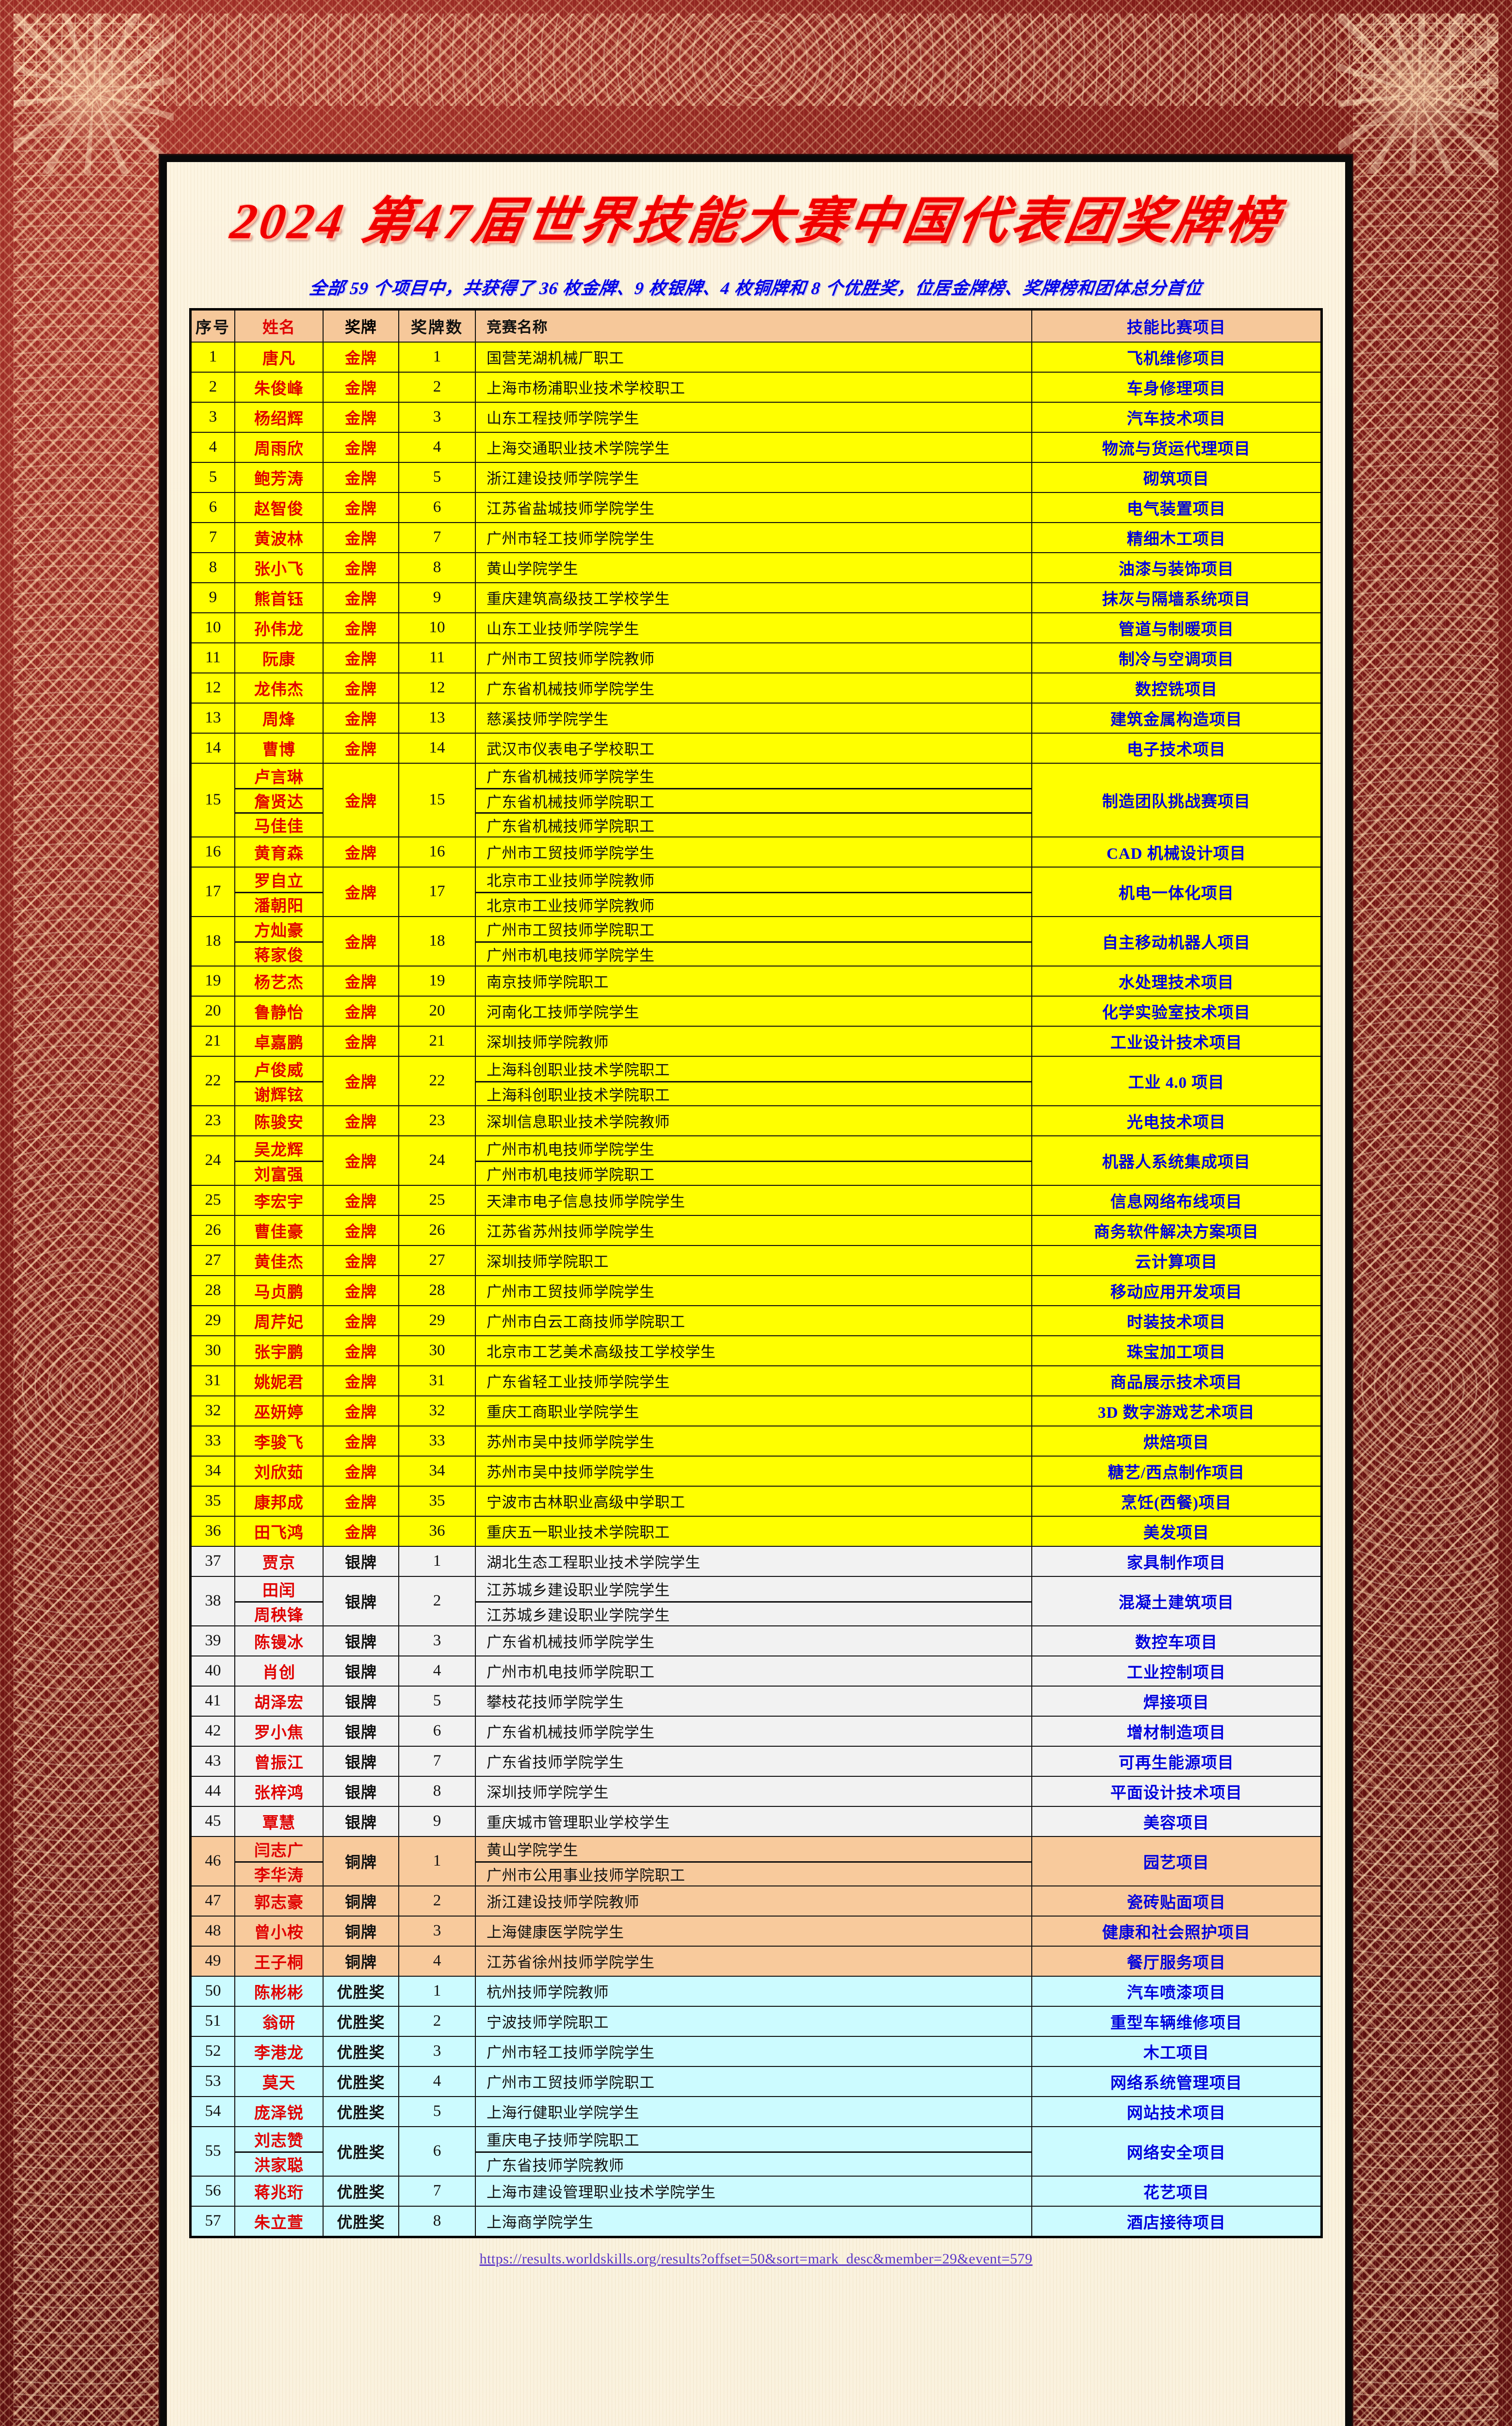  What do you see at coordinates (756, 1931) in the screenshot?
I see `table-row: 48 曾小桉 铜牌 3 上海健康医学院学生 健康和社会照护项目` at bounding box center [756, 1931].